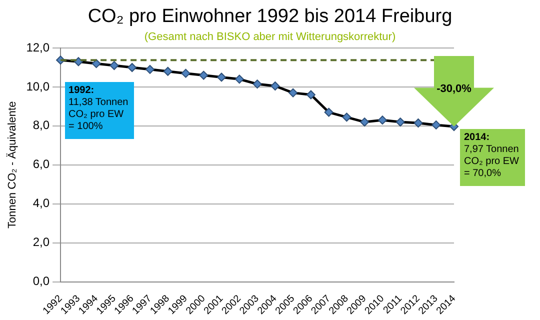 This screenshot has height=320, width=540. I want to click on y-tick-label: 6,0, so click(41, 164).